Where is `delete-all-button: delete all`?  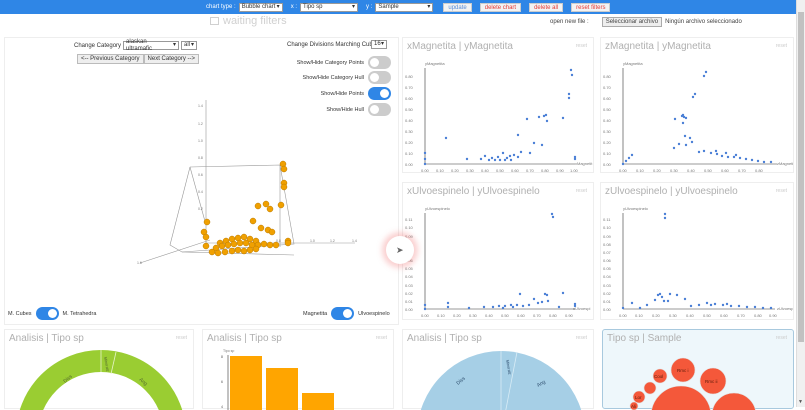
delete-all-button: delete all is located at coordinates (546, 7).